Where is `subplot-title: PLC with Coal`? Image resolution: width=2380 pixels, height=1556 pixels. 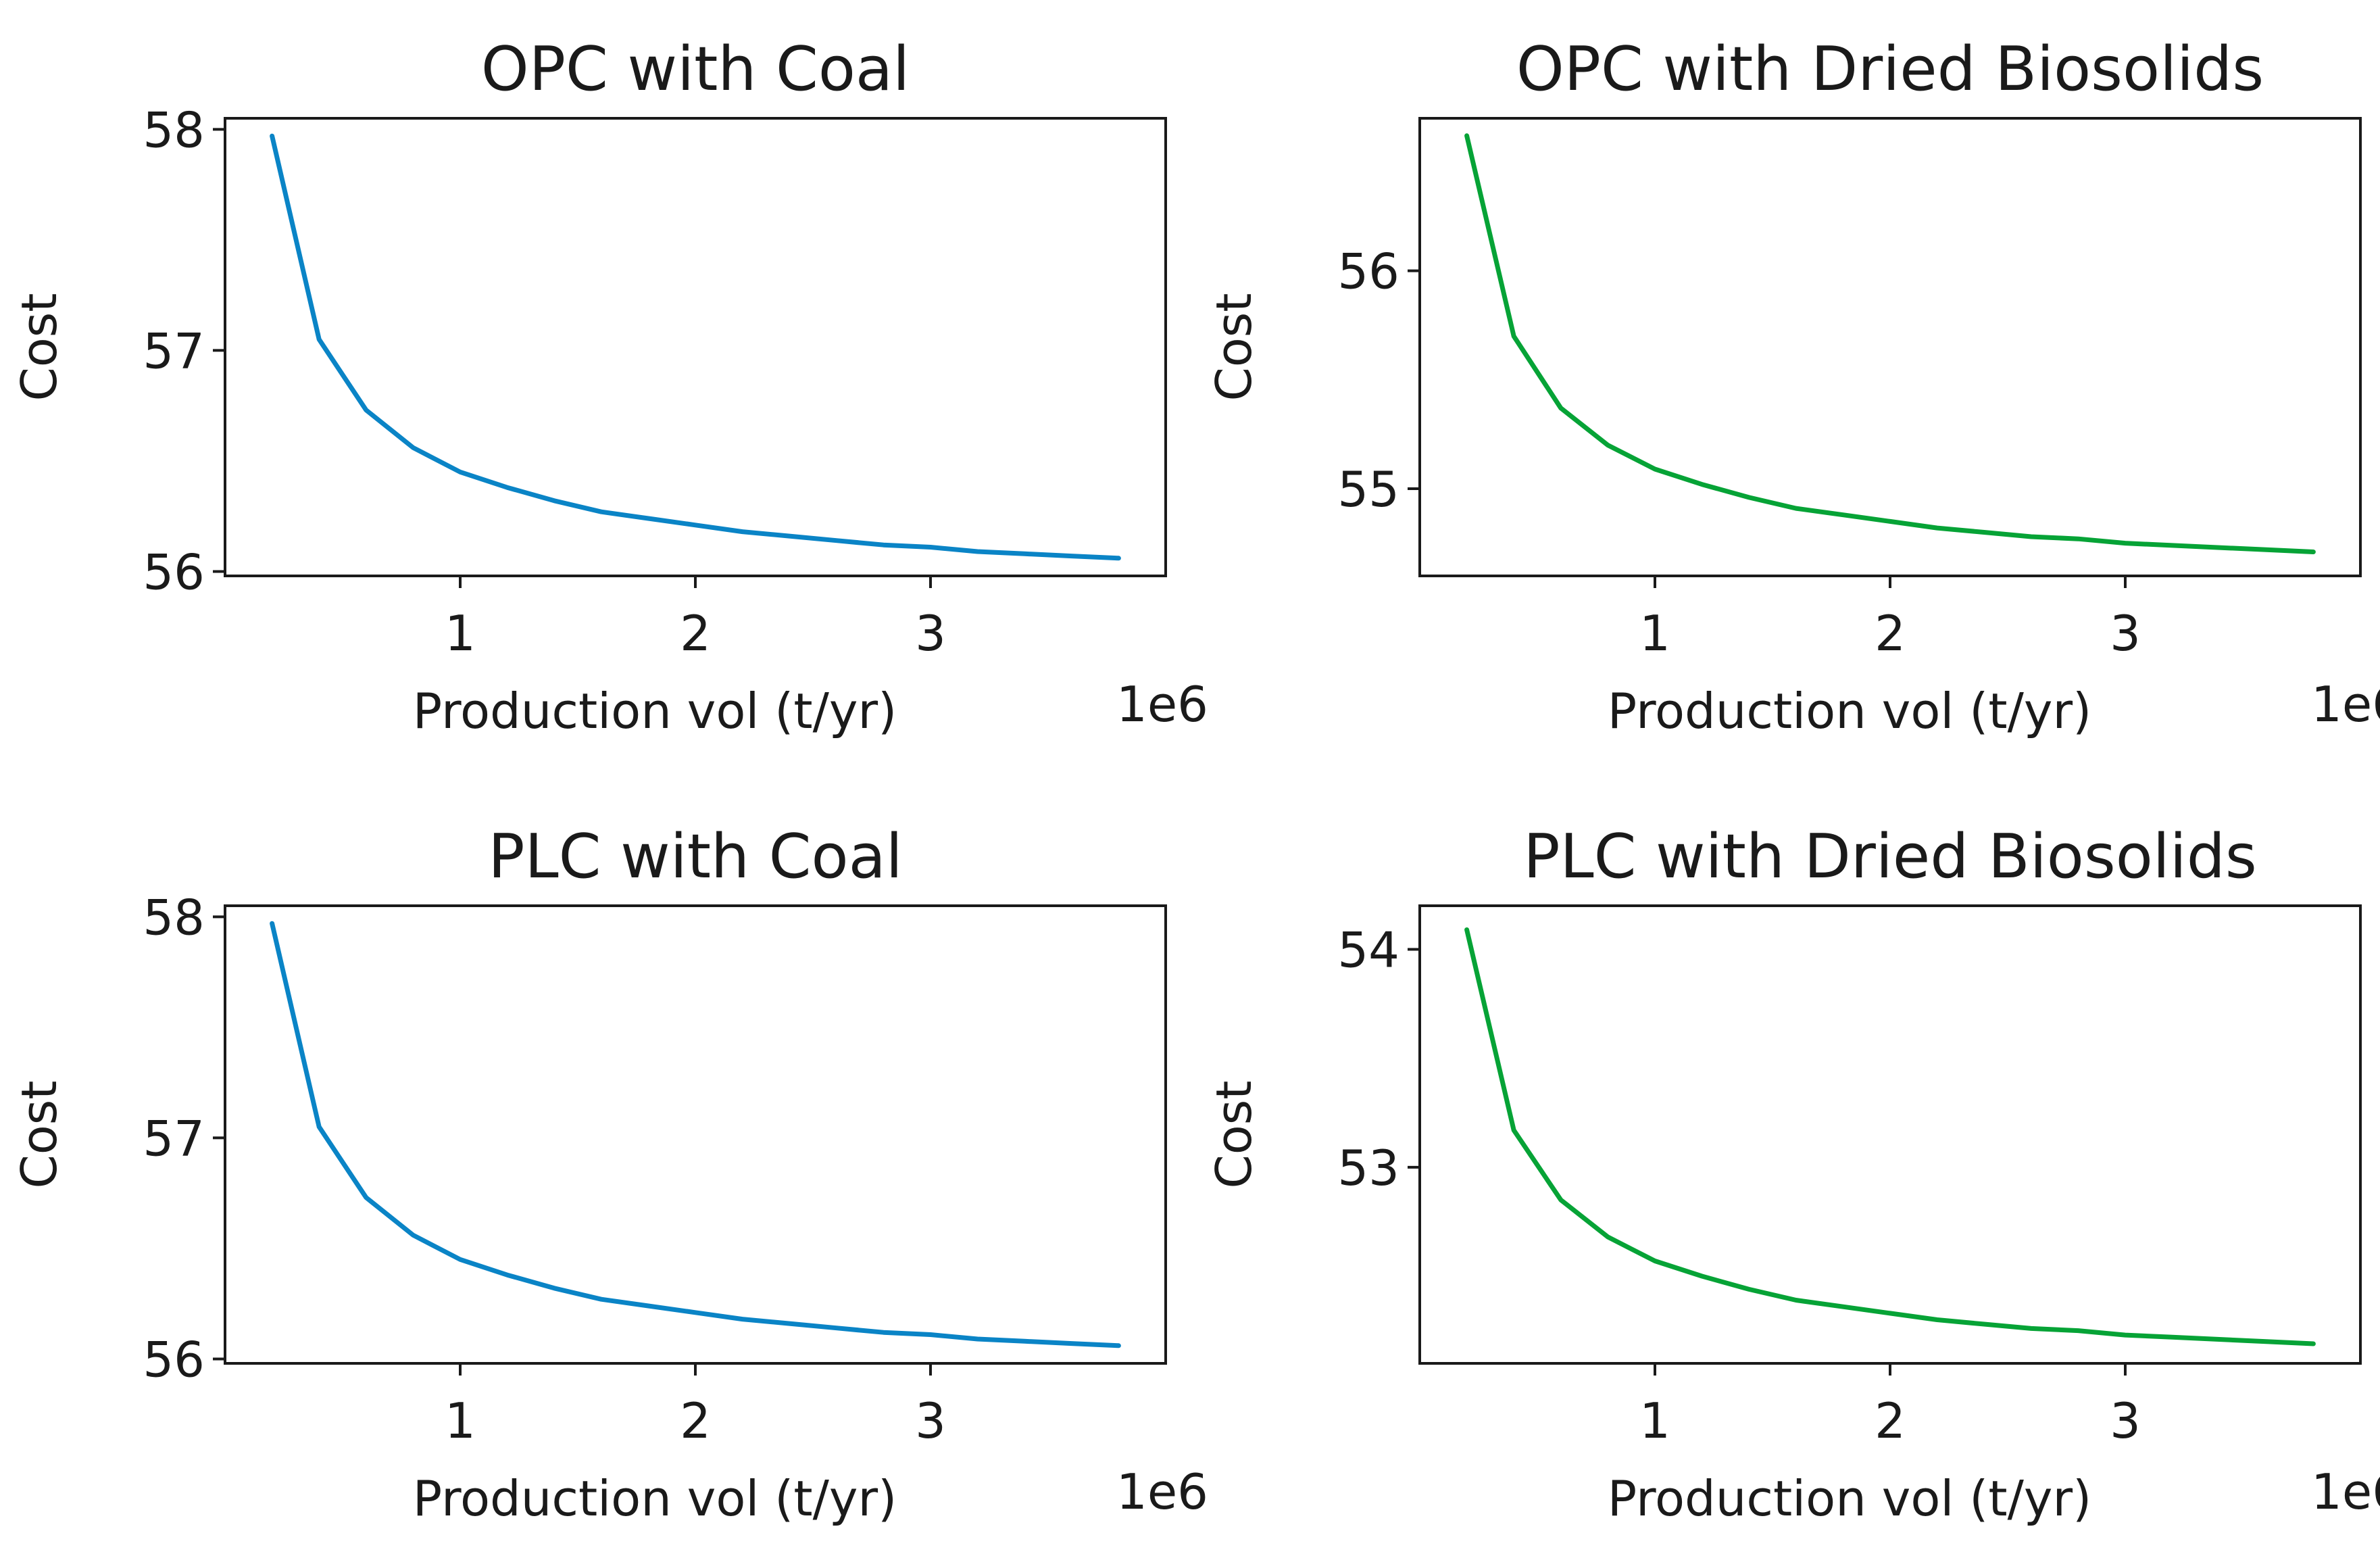
subplot-title: PLC with Coal is located at coordinates (695, 856).